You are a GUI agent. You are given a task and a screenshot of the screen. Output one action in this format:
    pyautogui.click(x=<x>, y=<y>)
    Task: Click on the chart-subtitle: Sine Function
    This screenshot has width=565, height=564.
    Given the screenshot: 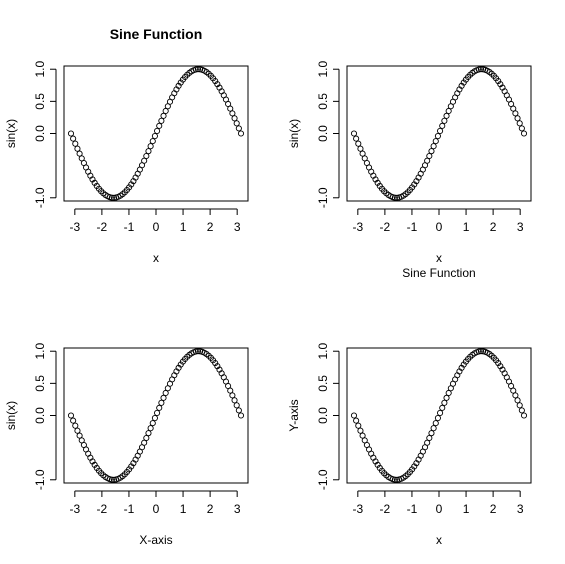 What is the action you would take?
    pyautogui.click(x=438, y=273)
    